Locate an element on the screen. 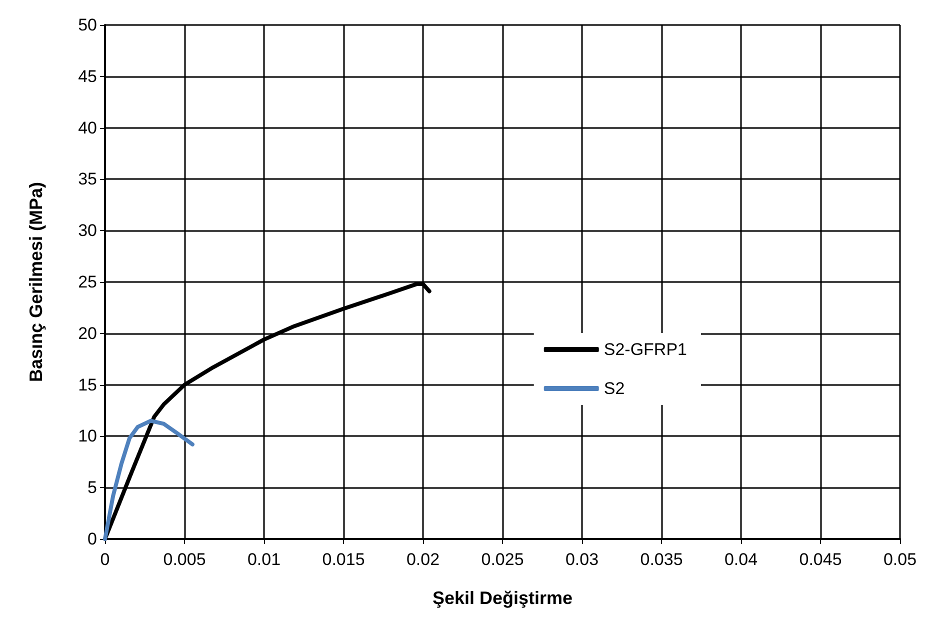 The image size is (939, 641). x-tick-label: 0.005 is located at coordinates (184, 559).